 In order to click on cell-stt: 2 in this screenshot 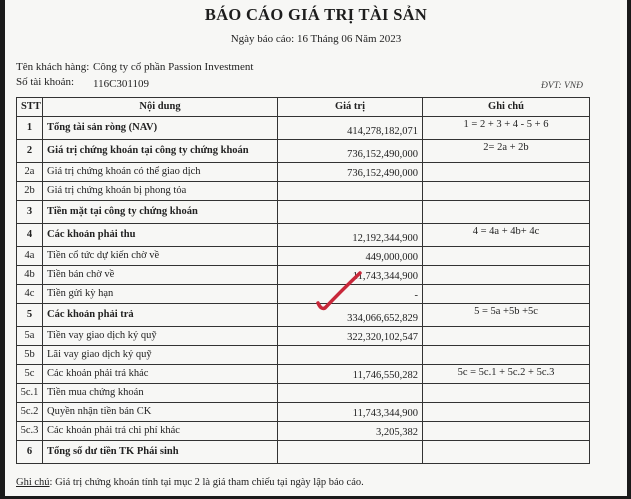, I will do `click(29, 151)`.